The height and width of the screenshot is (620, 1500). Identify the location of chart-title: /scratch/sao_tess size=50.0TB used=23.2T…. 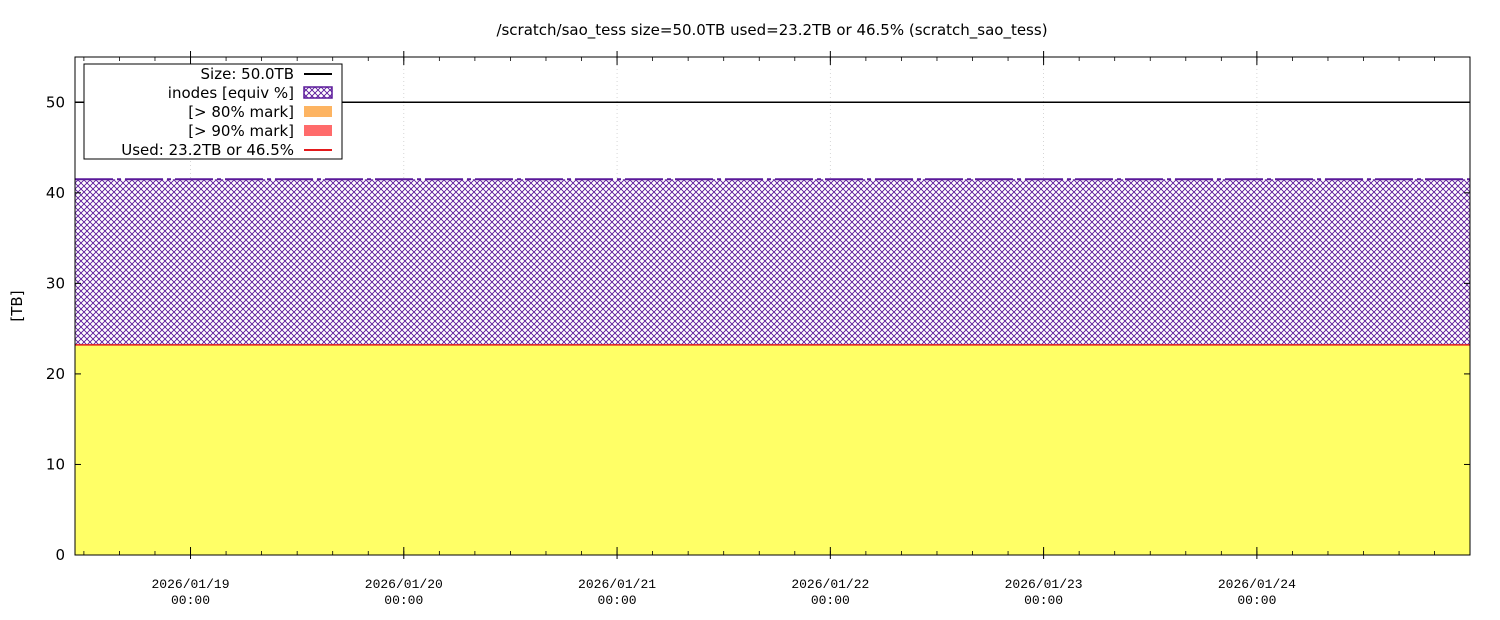
(771, 30).